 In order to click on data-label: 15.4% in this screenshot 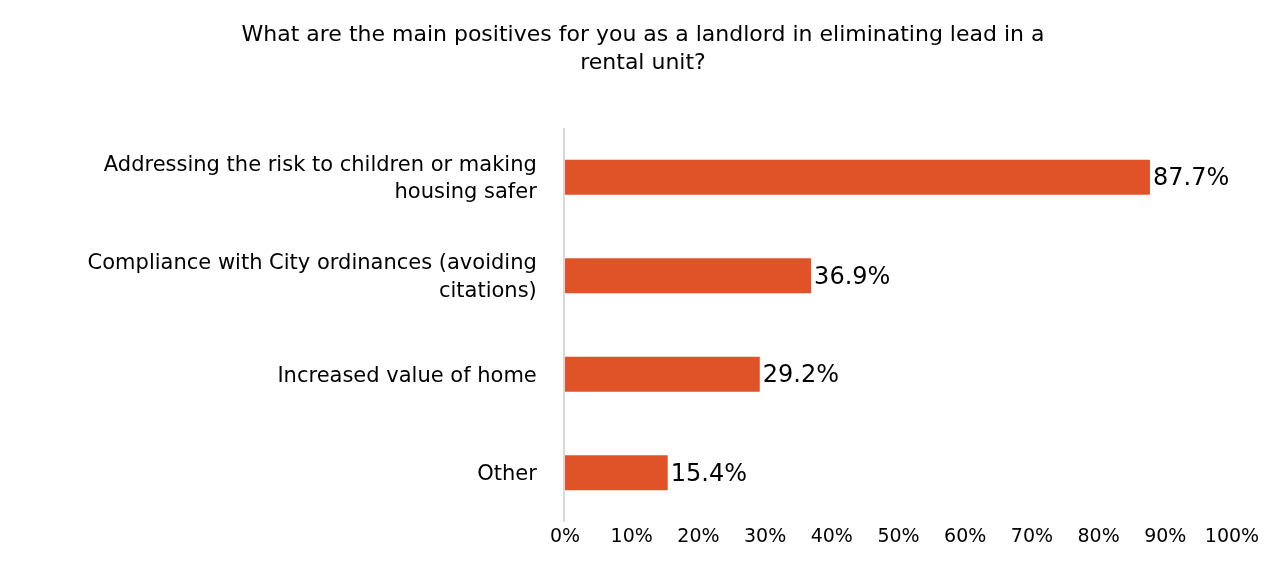, I will do `click(708, 472)`.